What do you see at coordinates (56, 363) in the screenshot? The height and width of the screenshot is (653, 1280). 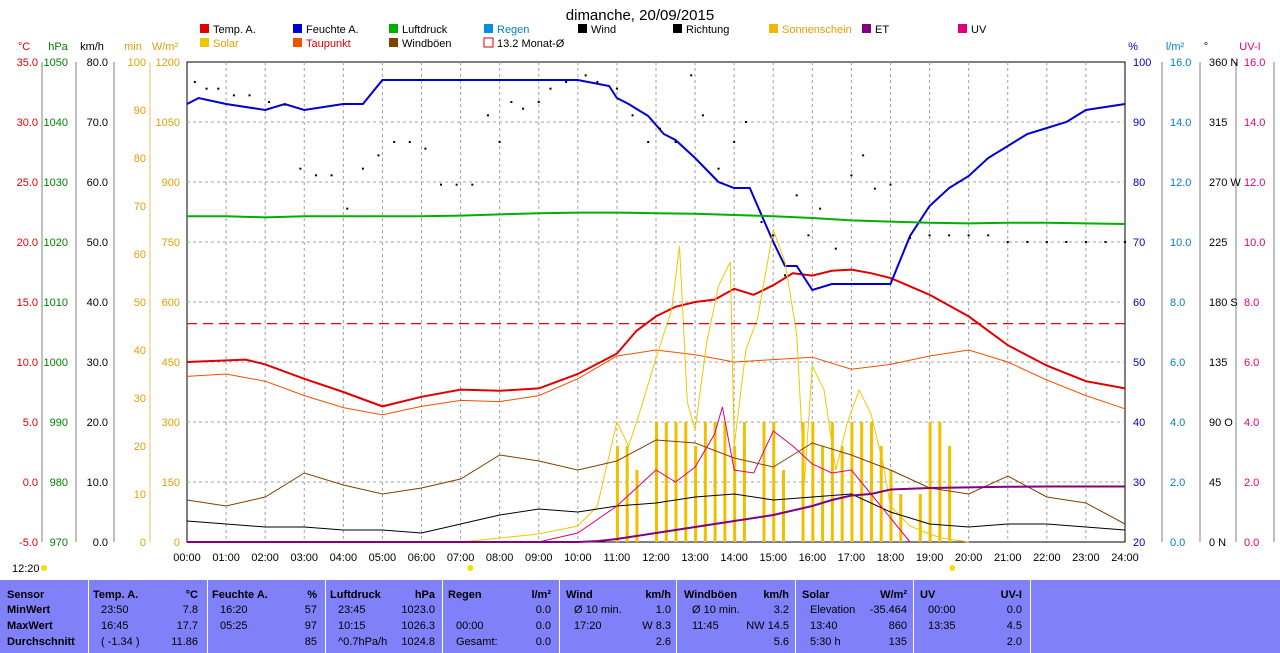 I see `left-axis-tick: 1000` at bounding box center [56, 363].